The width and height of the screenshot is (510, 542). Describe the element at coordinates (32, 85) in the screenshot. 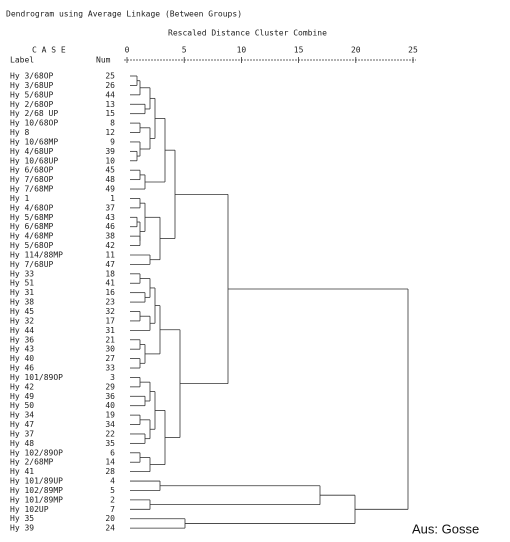

I see `case-label: Hy 3/68UP` at that location.